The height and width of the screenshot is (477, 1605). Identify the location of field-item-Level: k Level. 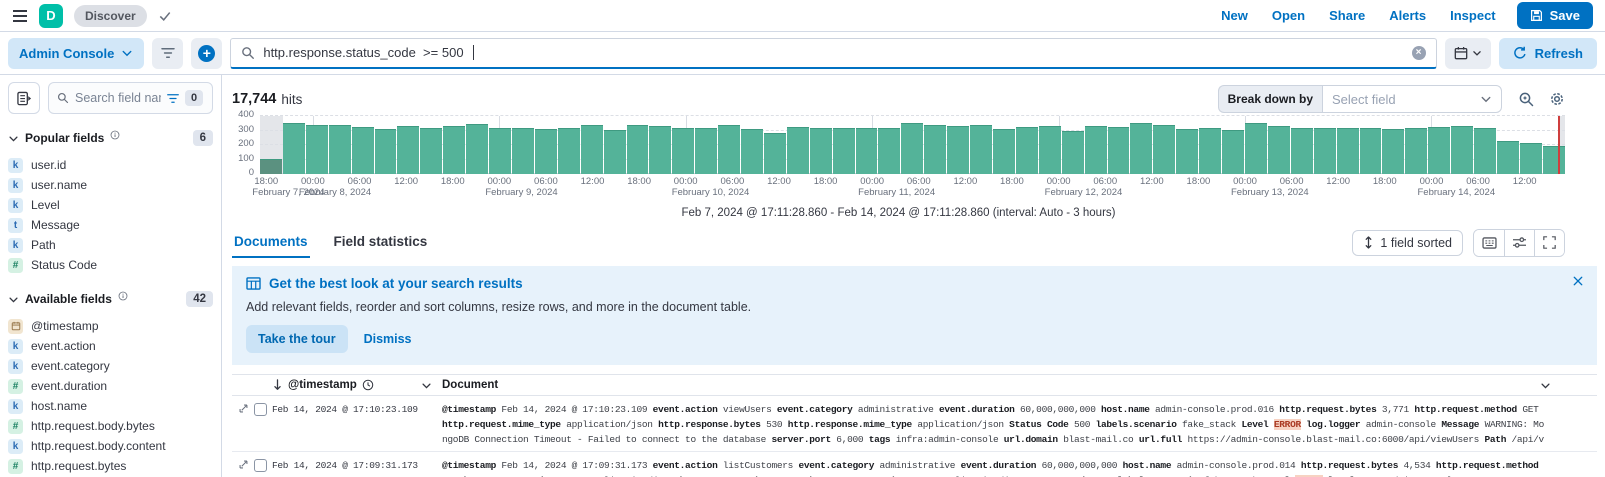
(110, 205).